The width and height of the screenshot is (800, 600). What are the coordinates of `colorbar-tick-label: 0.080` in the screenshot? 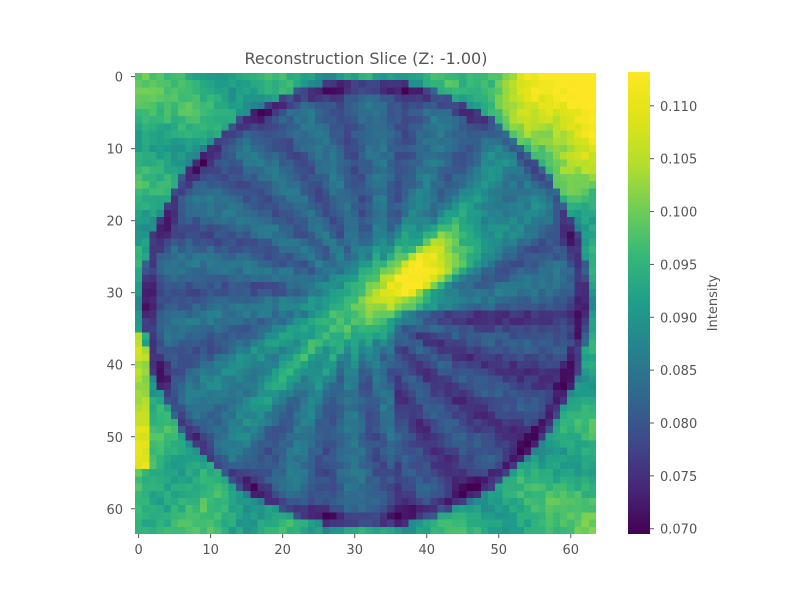 It's located at (678, 424).